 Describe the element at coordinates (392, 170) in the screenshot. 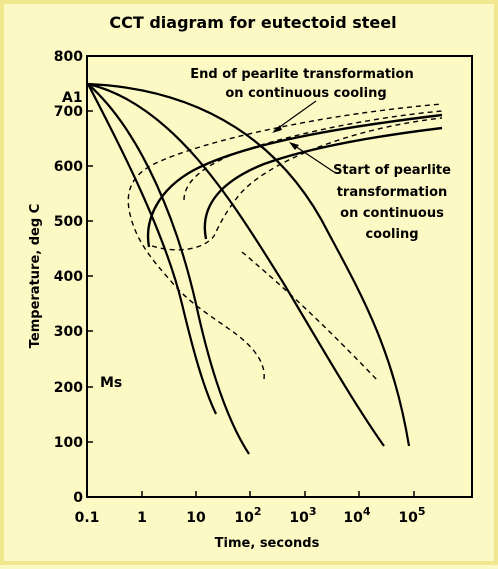

I see `start-label-line1: Start of pearlite` at that location.